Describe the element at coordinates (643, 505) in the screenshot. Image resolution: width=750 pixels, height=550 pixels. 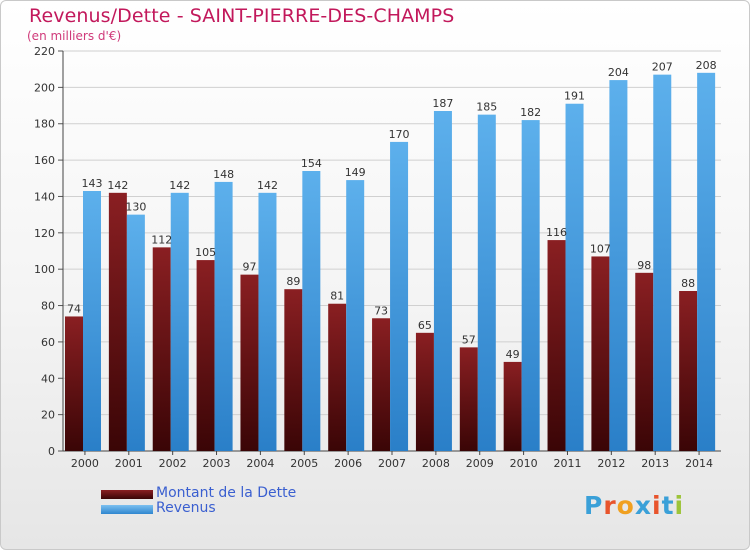
I see `logo-letter: x` at that location.